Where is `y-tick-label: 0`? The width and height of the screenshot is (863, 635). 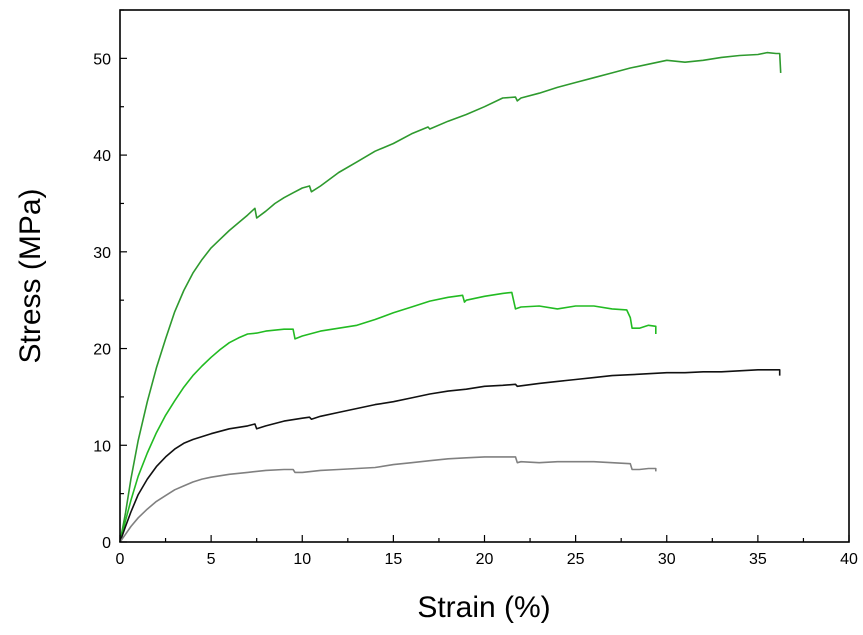 y-tick-label: 0 is located at coordinates (106, 543).